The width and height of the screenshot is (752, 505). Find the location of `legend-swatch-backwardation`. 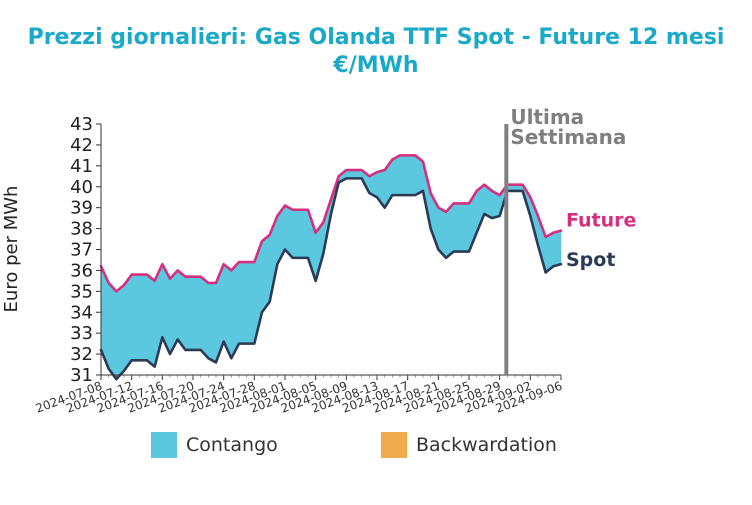

legend-swatch-backwardation is located at coordinates (394, 445).